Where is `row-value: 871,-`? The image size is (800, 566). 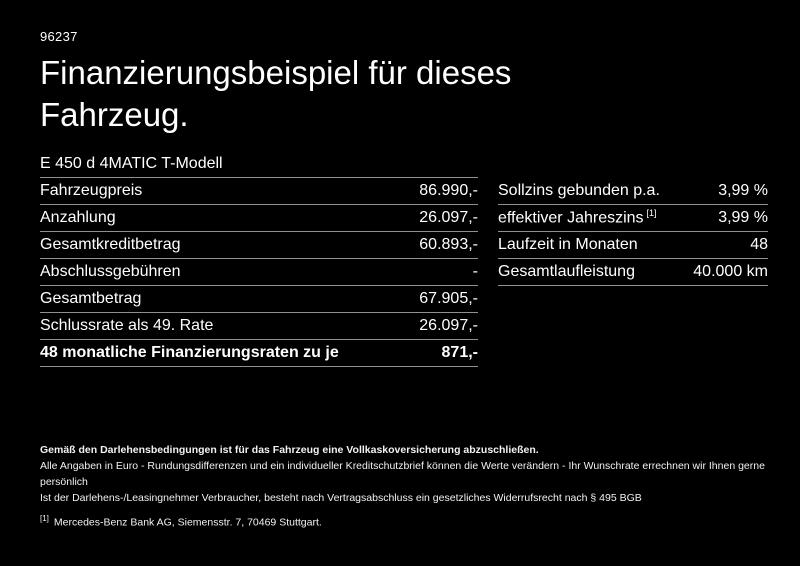 row-value: 871,- is located at coordinates (459, 352).